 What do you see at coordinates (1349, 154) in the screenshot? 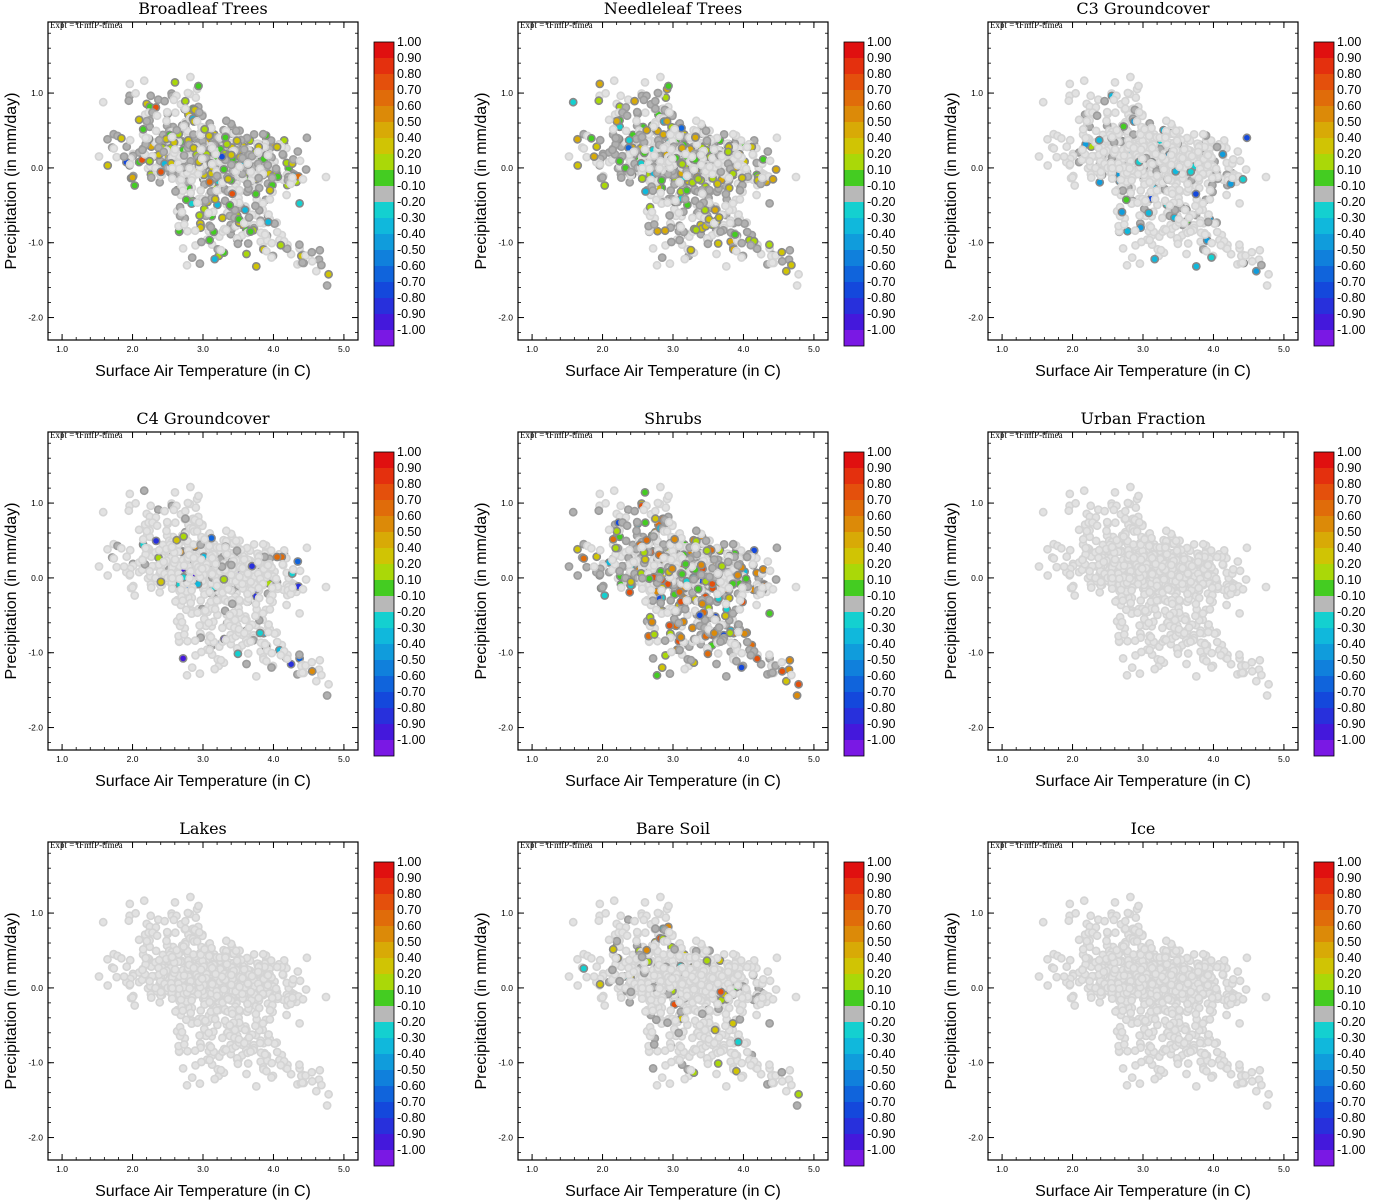
I see `colorbar-label: 0.20` at bounding box center [1349, 154].